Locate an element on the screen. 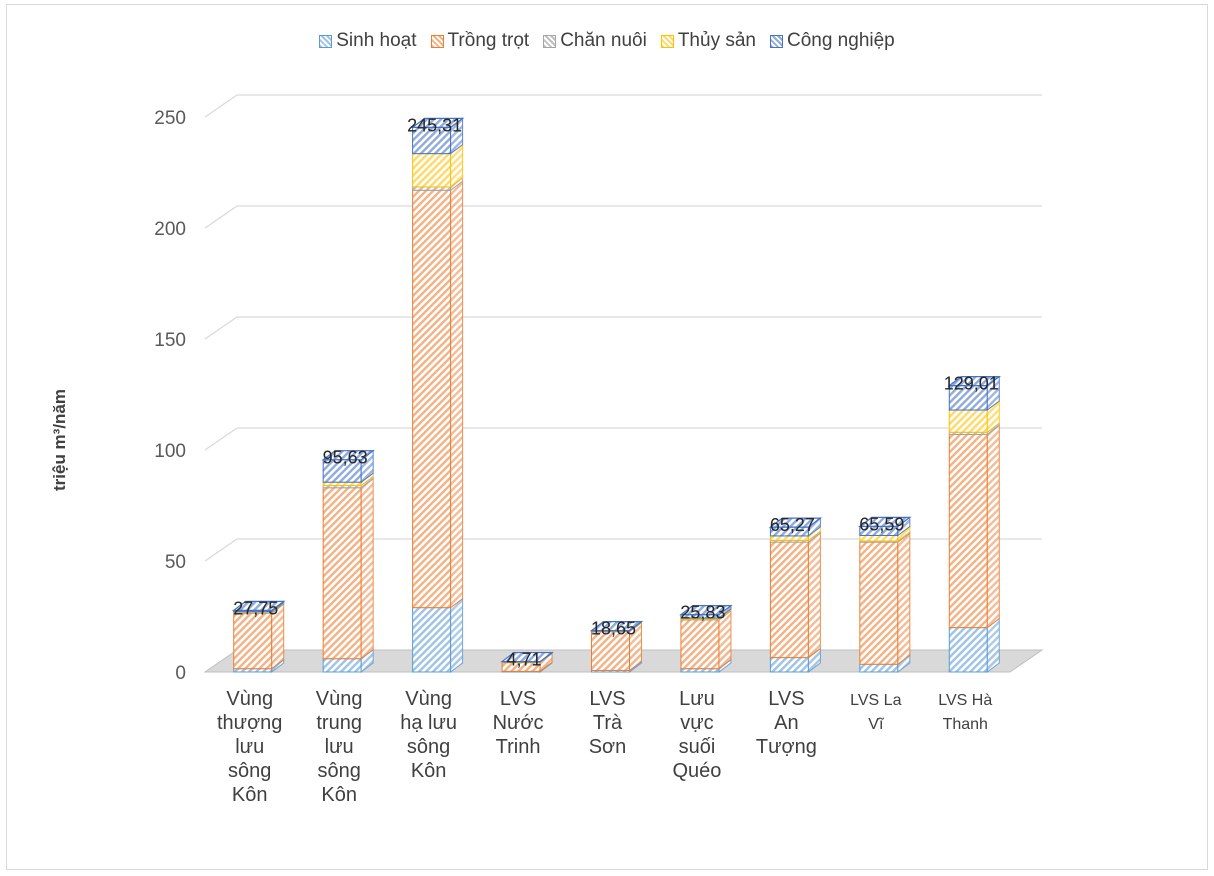 This screenshot has width=1214, height=876. data-label: 65,59 is located at coordinates (881, 524).